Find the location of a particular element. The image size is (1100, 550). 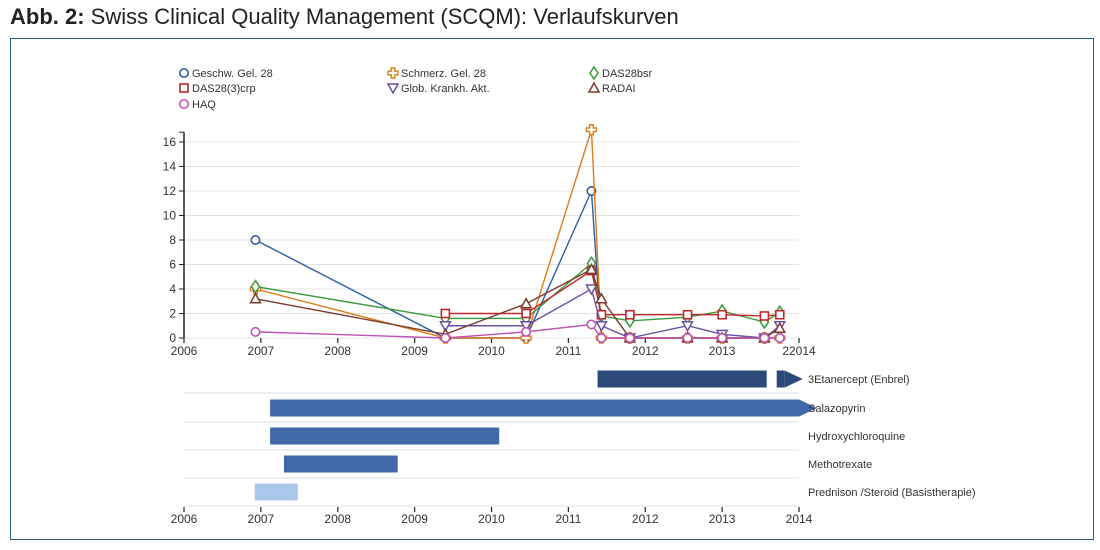

x-tick-label: 2011 is located at coordinates (568, 351).